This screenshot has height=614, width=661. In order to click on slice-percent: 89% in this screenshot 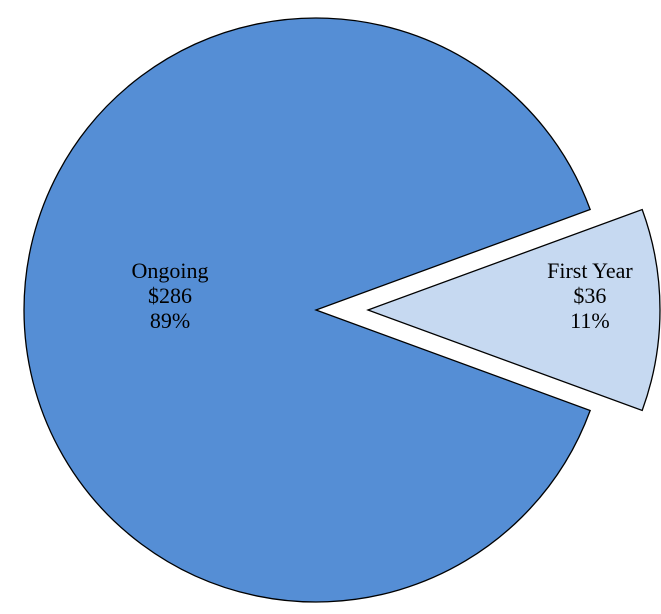, I will do `click(170, 320)`.